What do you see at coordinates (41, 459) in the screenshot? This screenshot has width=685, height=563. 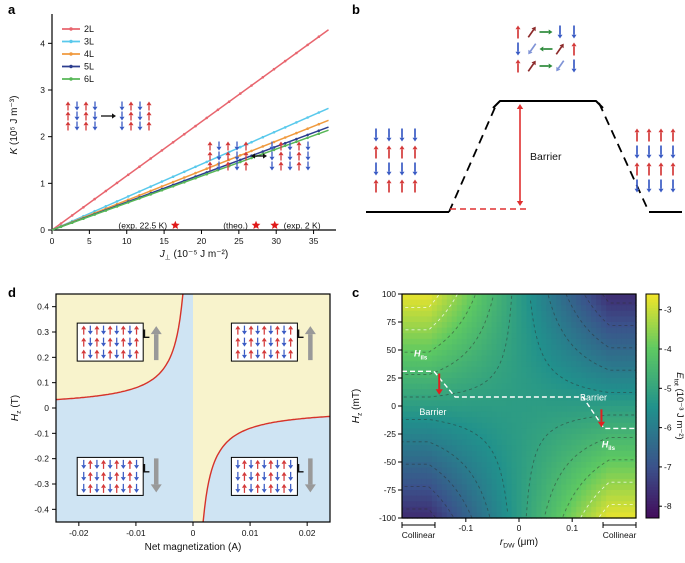 I see `svg-text: -0.2` at bounding box center [41, 459].